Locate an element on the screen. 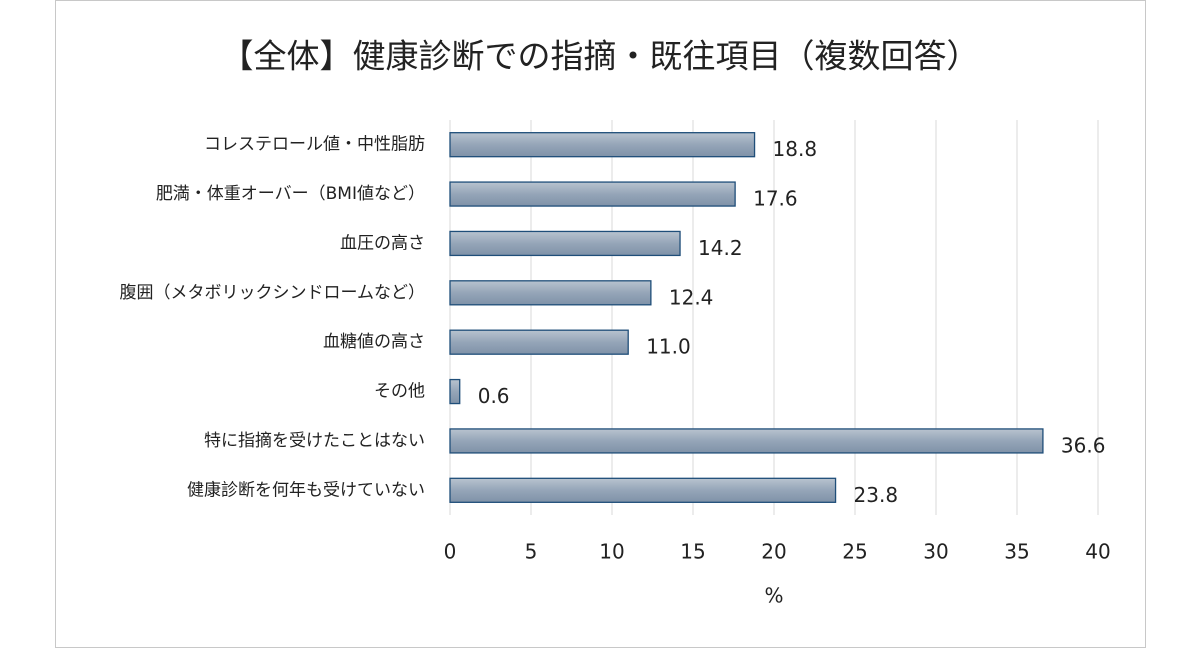  data-label: 14.2 is located at coordinates (720, 248).